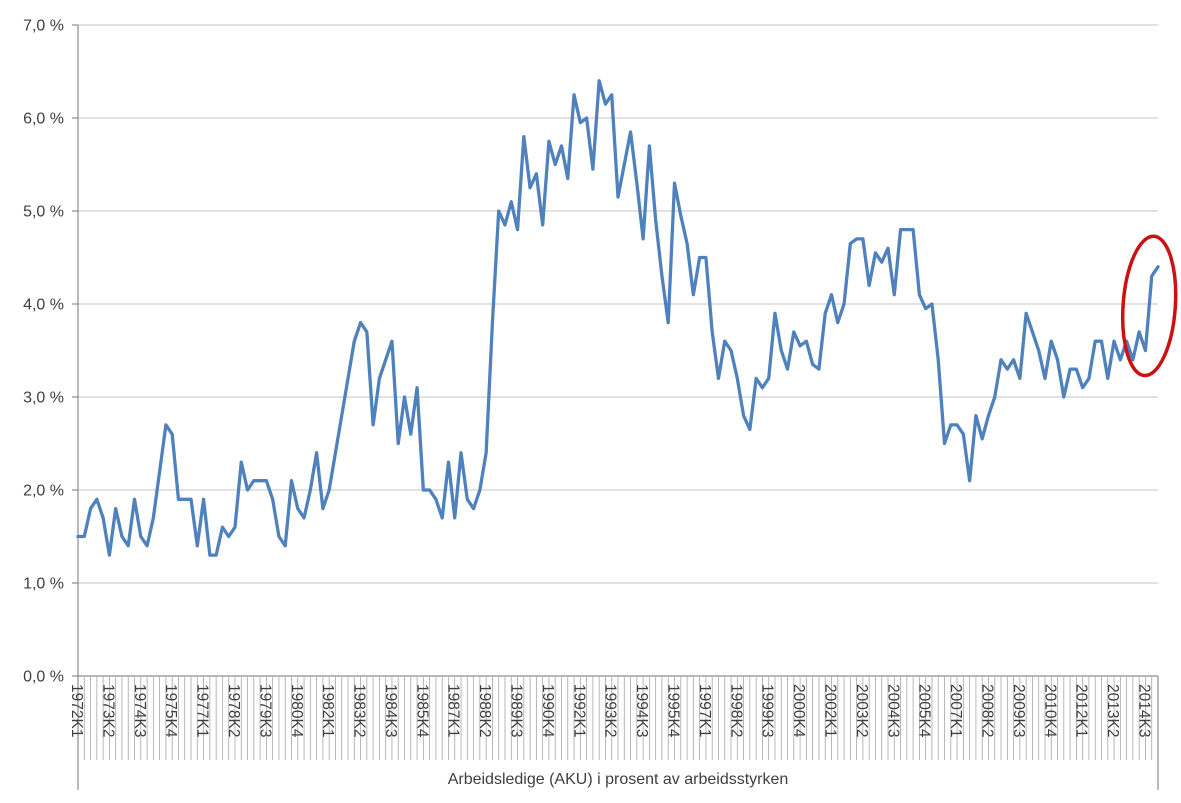  I want to click on x-tick-label: 1983K2, so click(359, 710).